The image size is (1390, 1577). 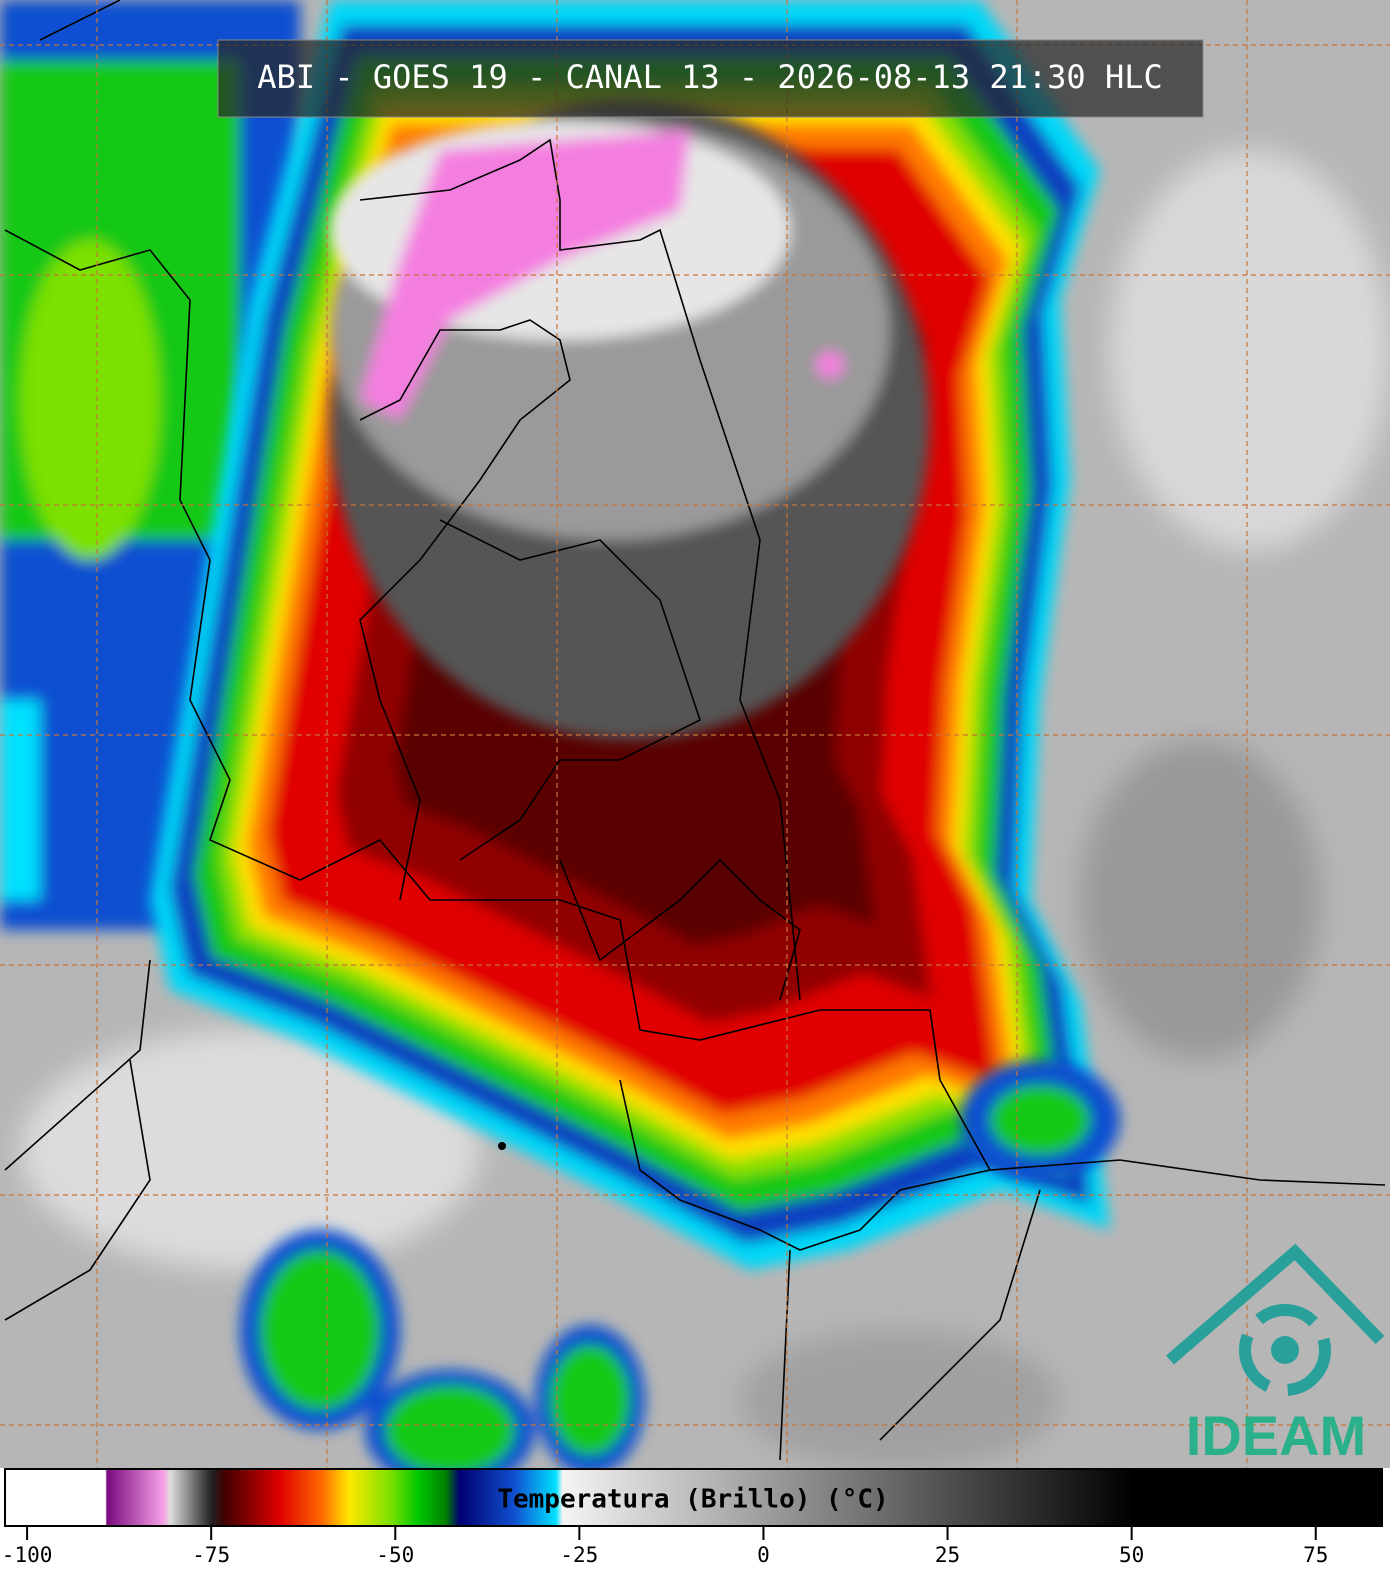 I want to click on title-box, so click(x=710, y=78).